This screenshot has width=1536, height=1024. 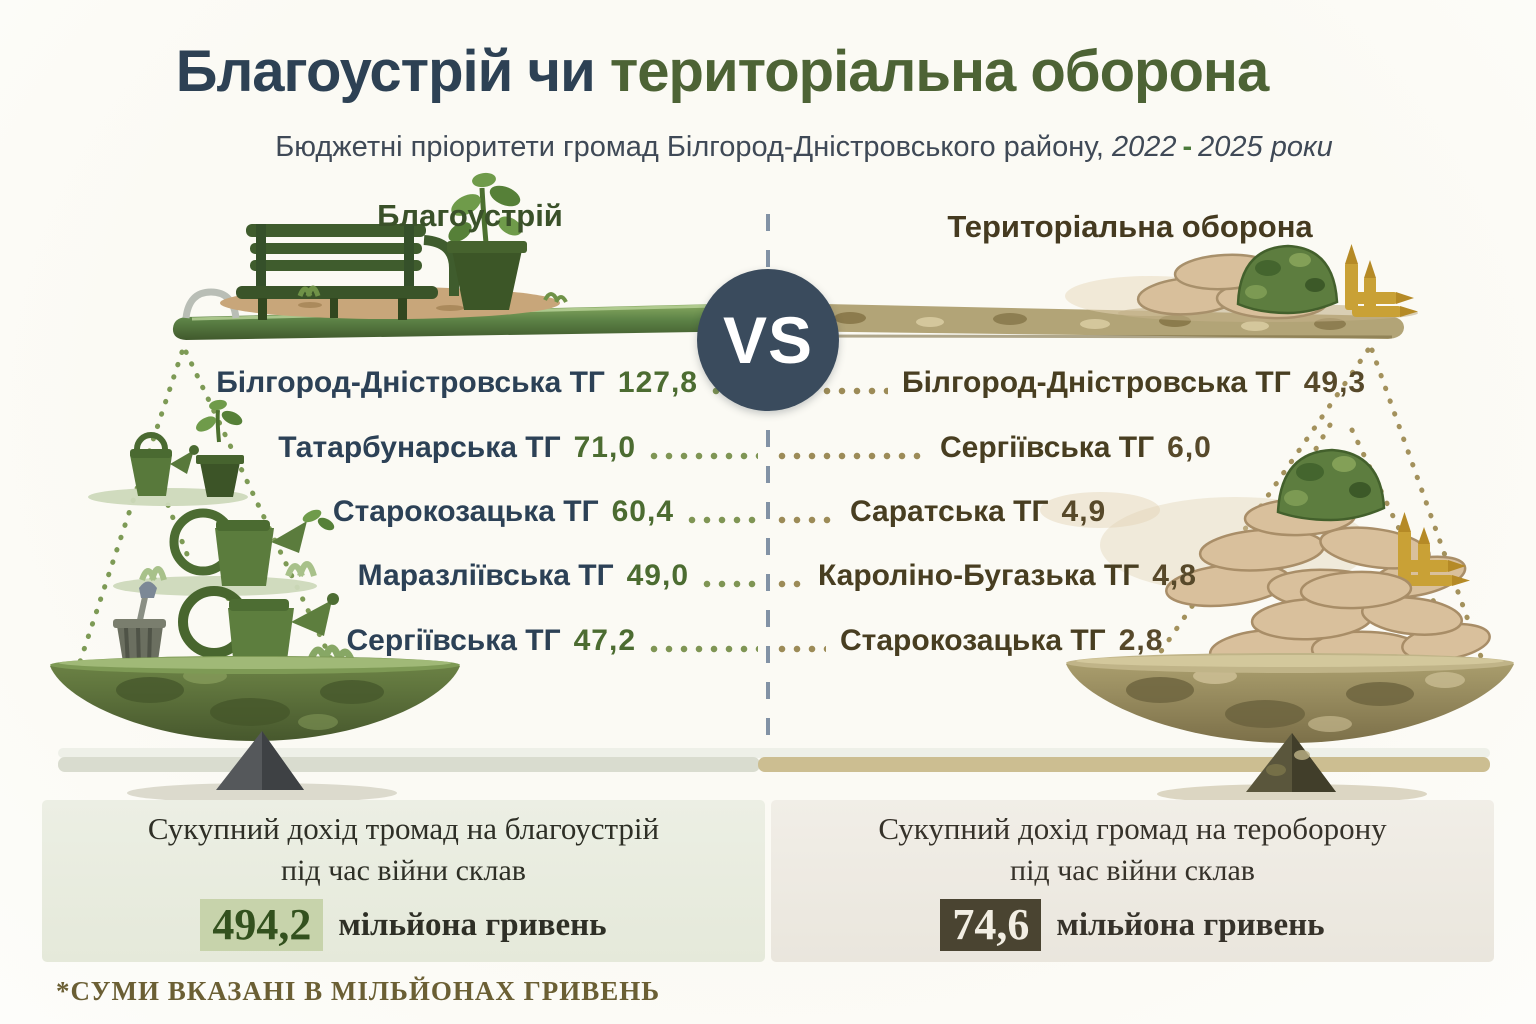 I want to click on column-header-defense: Територіальна оборона, so click(x=1130, y=226).